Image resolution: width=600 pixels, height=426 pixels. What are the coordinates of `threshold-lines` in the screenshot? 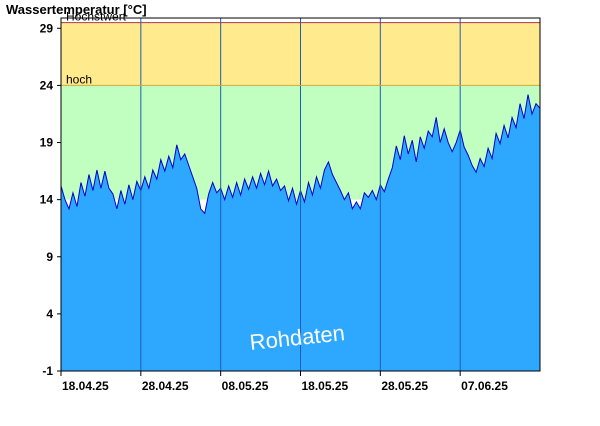 It's located at (300, 54).